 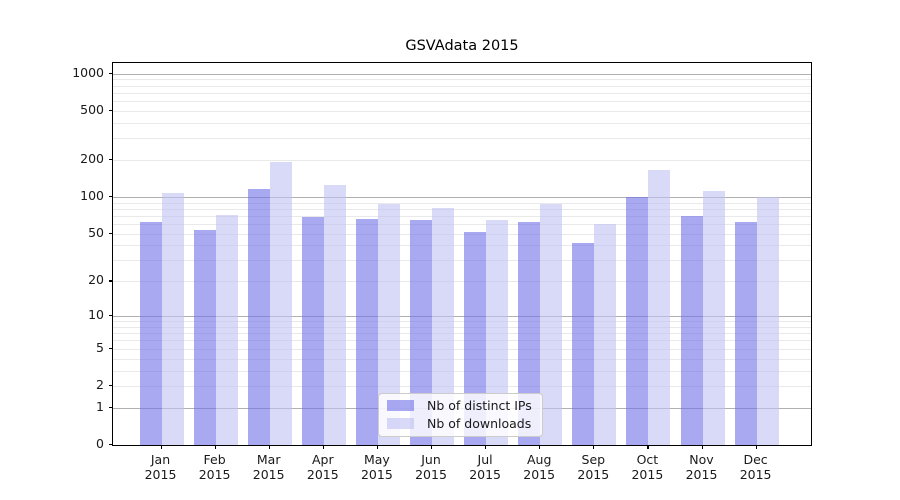 What do you see at coordinates (485, 467) in the screenshot?
I see `x-axis-tick-label: Jul 2015` at bounding box center [485, 467].